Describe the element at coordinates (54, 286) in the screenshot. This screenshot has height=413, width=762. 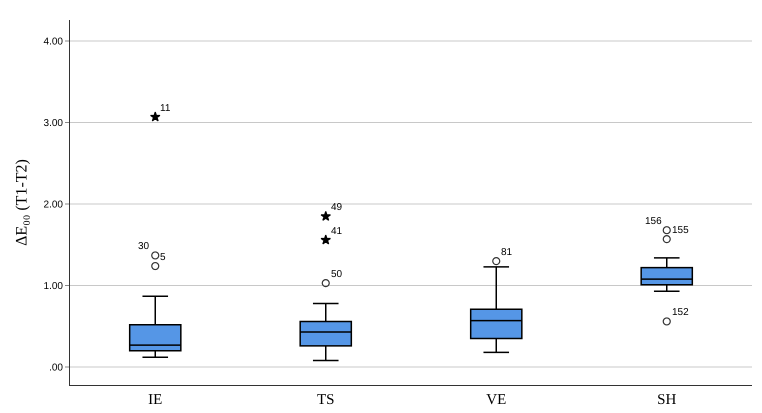
I see `y-tick-label: 1.00` at that location.